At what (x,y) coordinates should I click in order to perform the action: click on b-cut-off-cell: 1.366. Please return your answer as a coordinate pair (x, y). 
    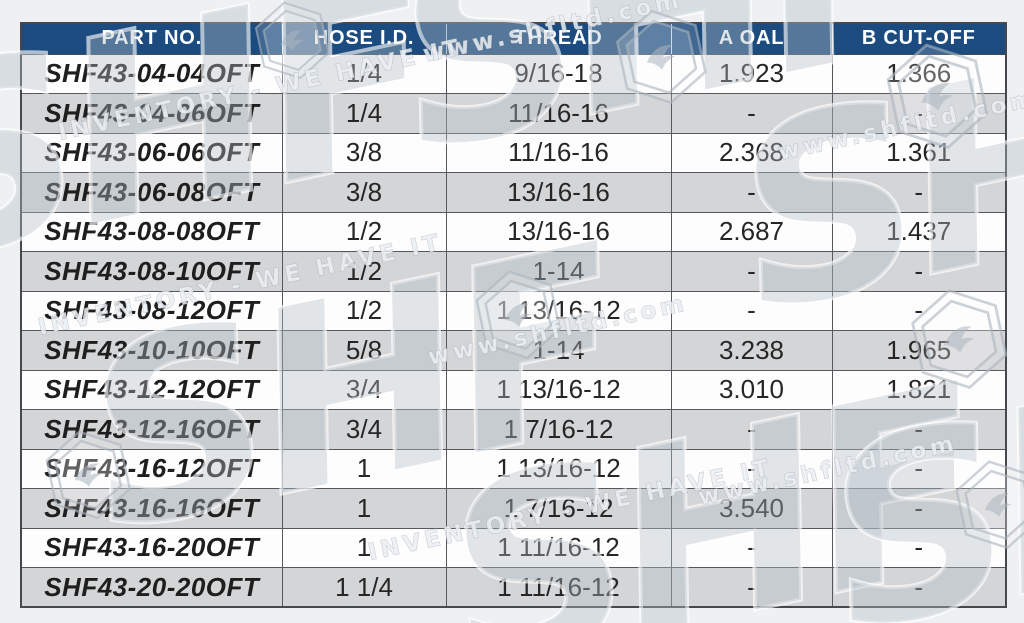
    Looking at the image, I should click on (919, 73).